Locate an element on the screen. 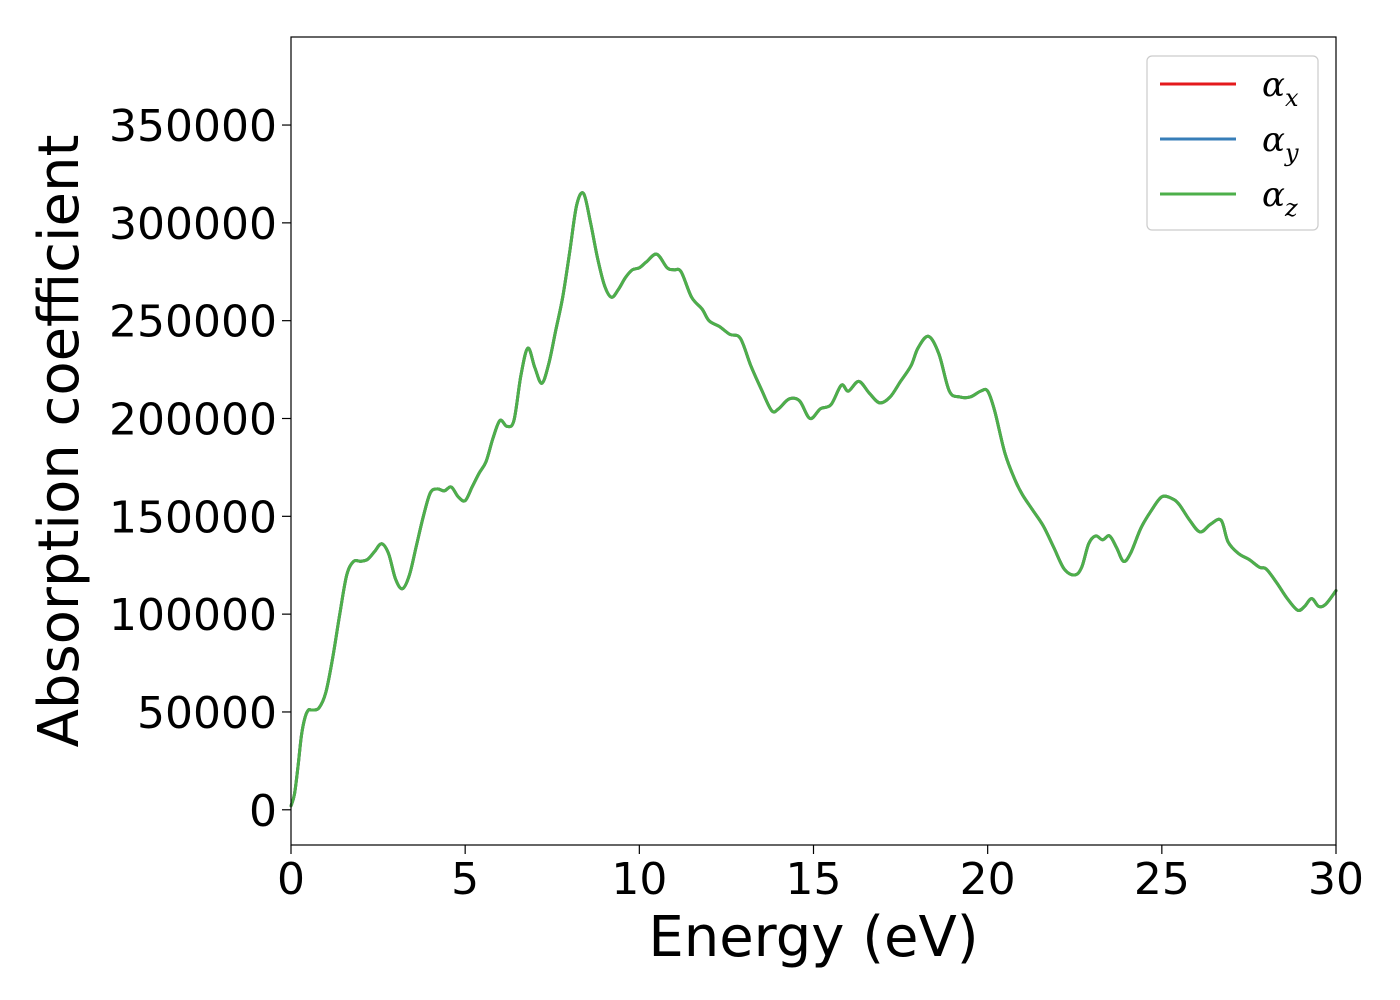  legend-label-alpha-y: αy is located at coordinates (1280, 143).